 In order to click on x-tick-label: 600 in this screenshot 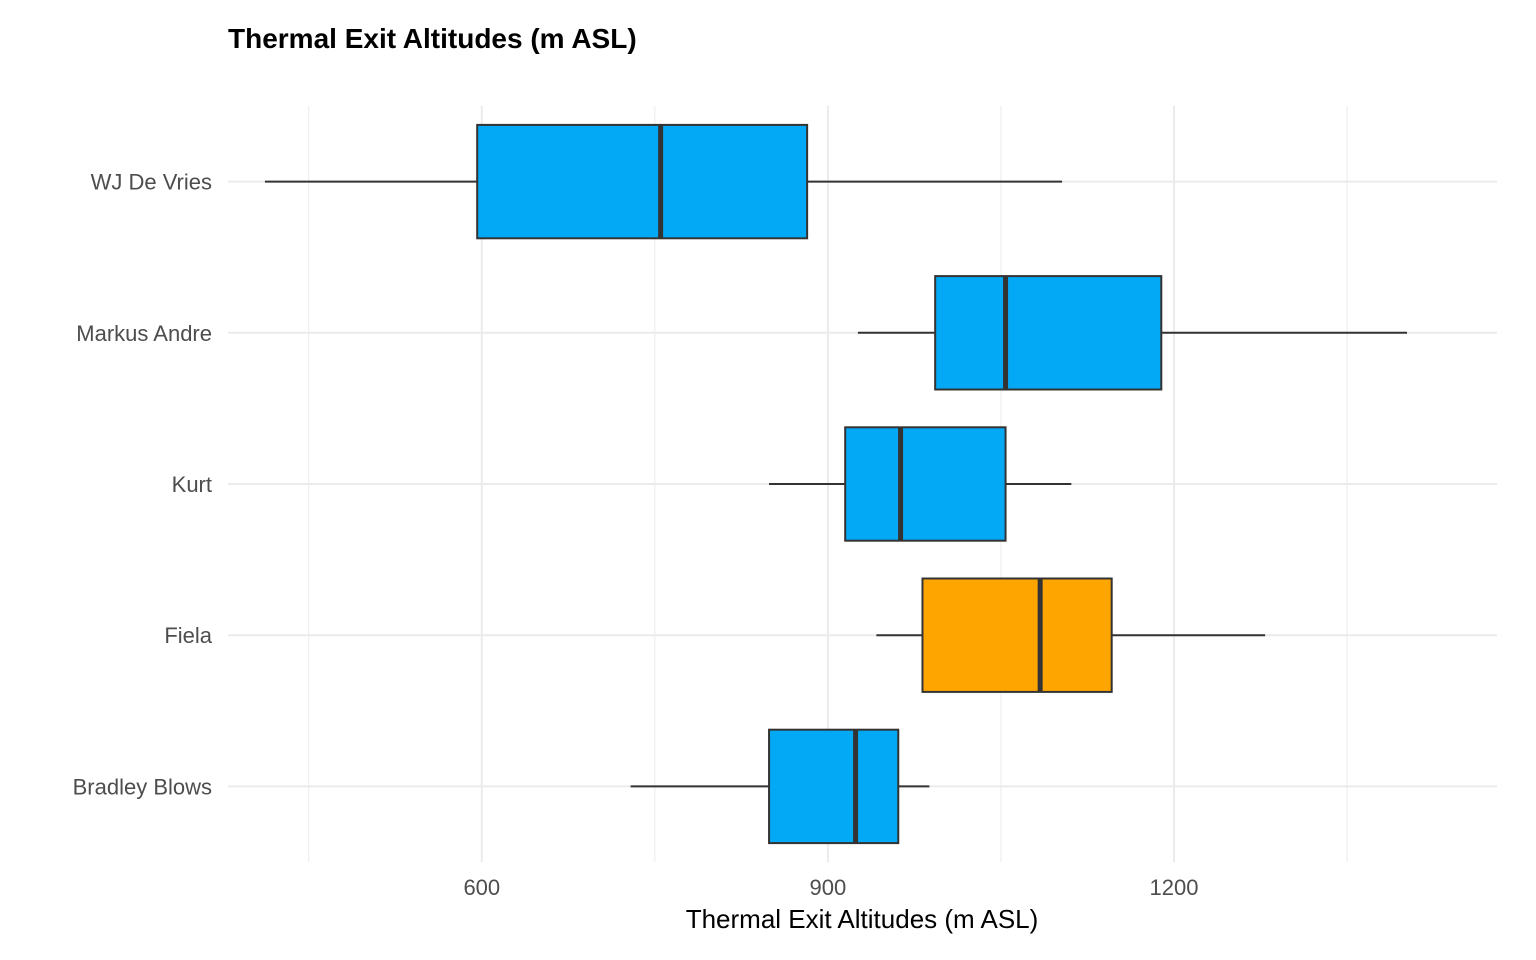, I will do `click(481, 887)`.